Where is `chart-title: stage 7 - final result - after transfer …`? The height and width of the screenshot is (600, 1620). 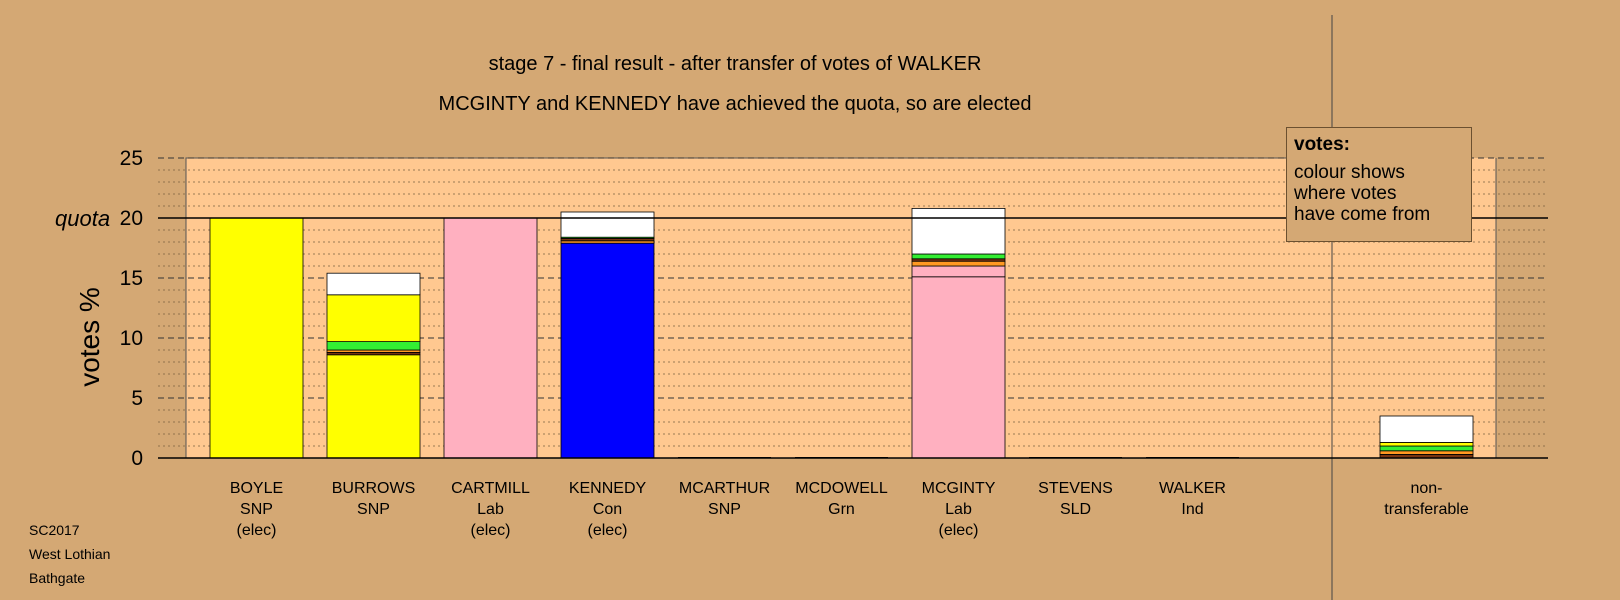 chart-title: stage 7 - final result - after transfer … is located at coordinates (735, 64).